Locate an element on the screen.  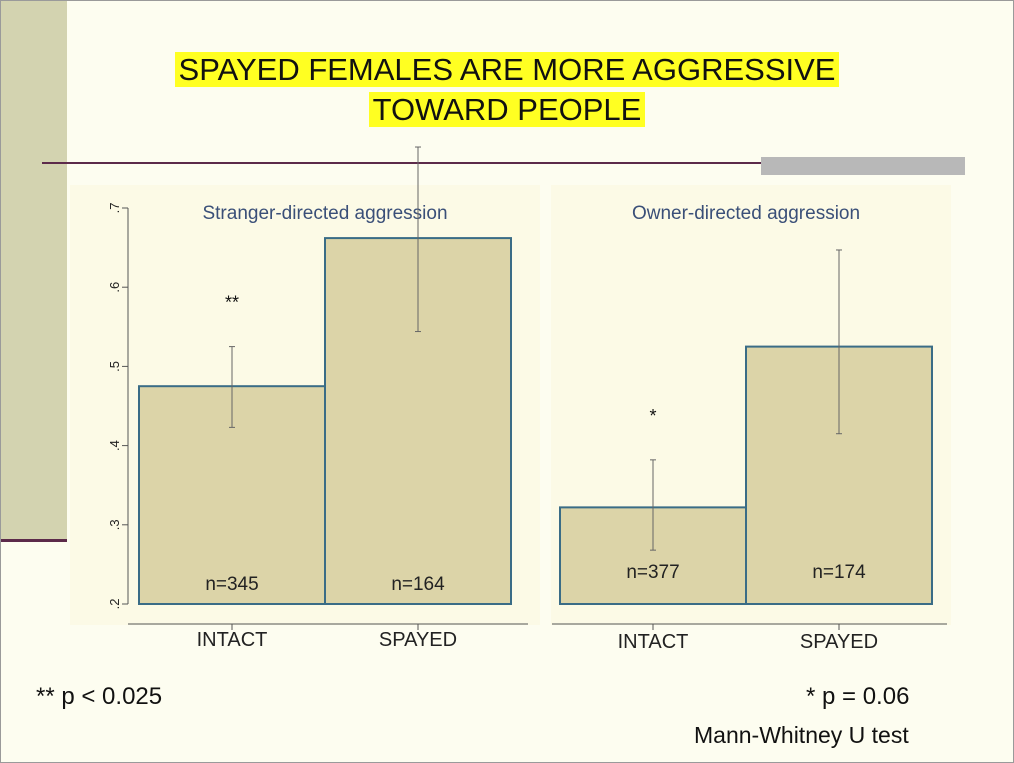
slide-left-band-line is located at coordinates (34, 540).